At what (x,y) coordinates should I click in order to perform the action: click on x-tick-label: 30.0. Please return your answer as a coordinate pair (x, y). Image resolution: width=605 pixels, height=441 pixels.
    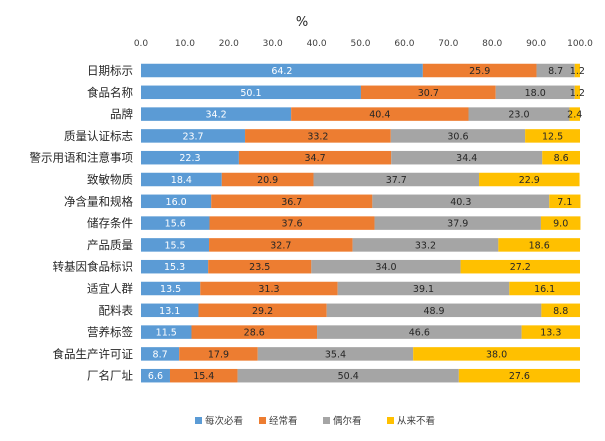
    Looking at the image, I should click on (273, 44).